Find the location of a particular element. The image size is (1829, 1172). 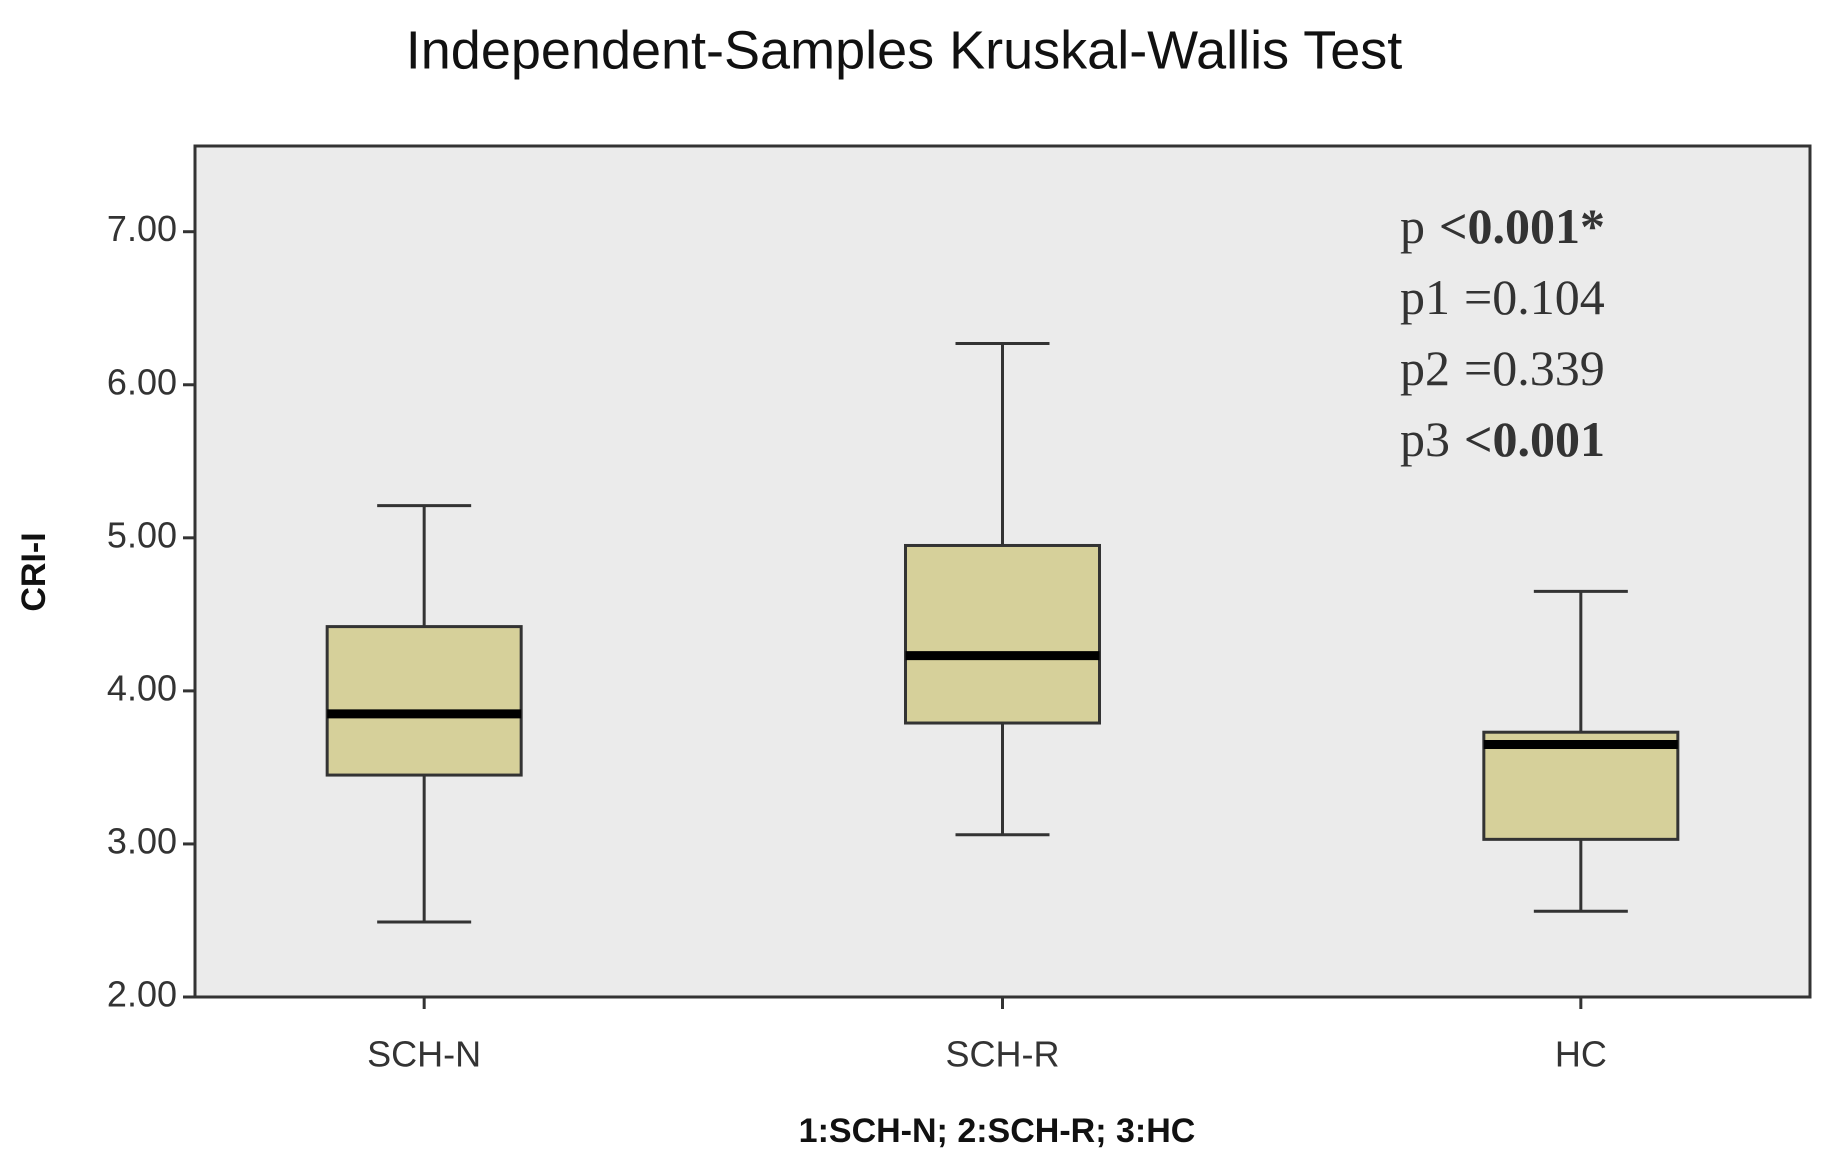

y-tick-label: 3.00 is located at coordinates (142, 840).